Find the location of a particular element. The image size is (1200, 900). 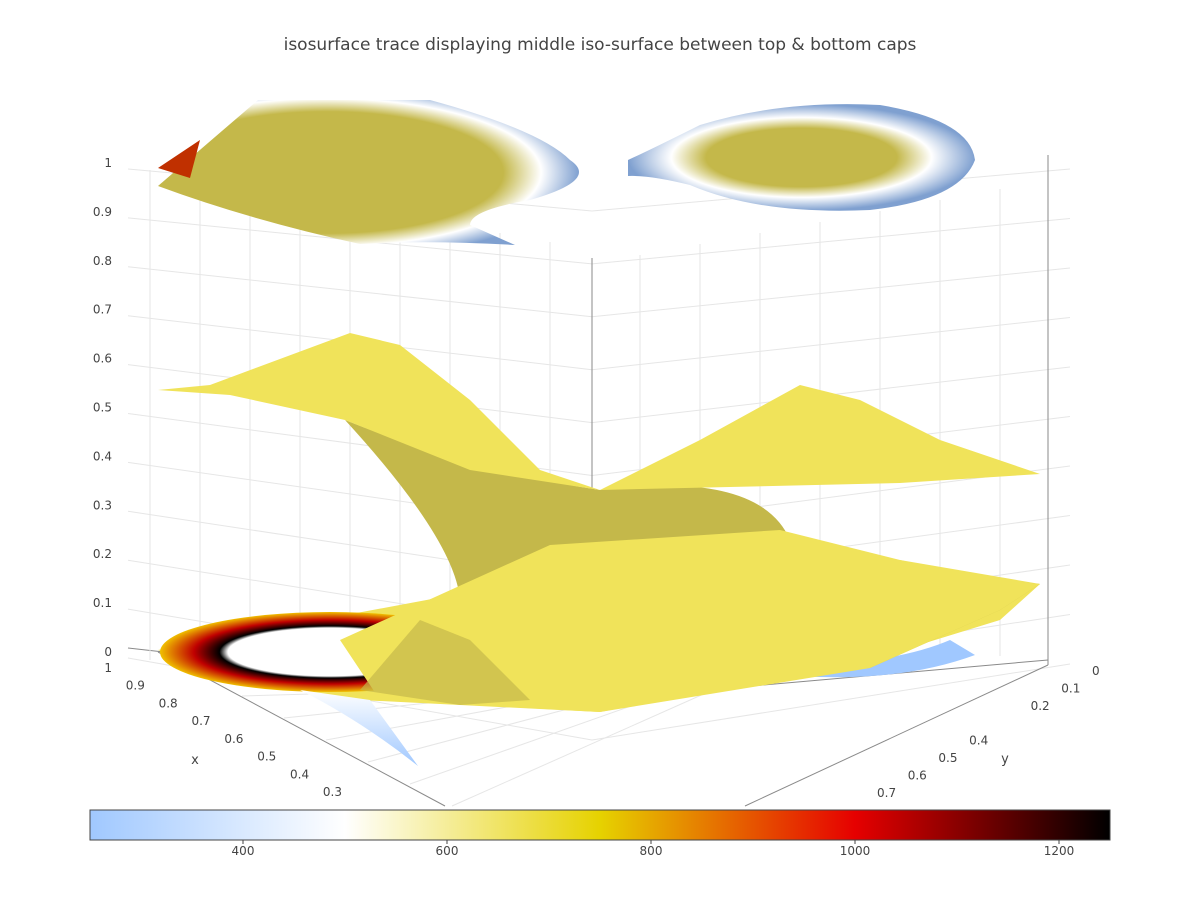

colorbar-tick-label: 1000 is located at coordinates (855, 851).